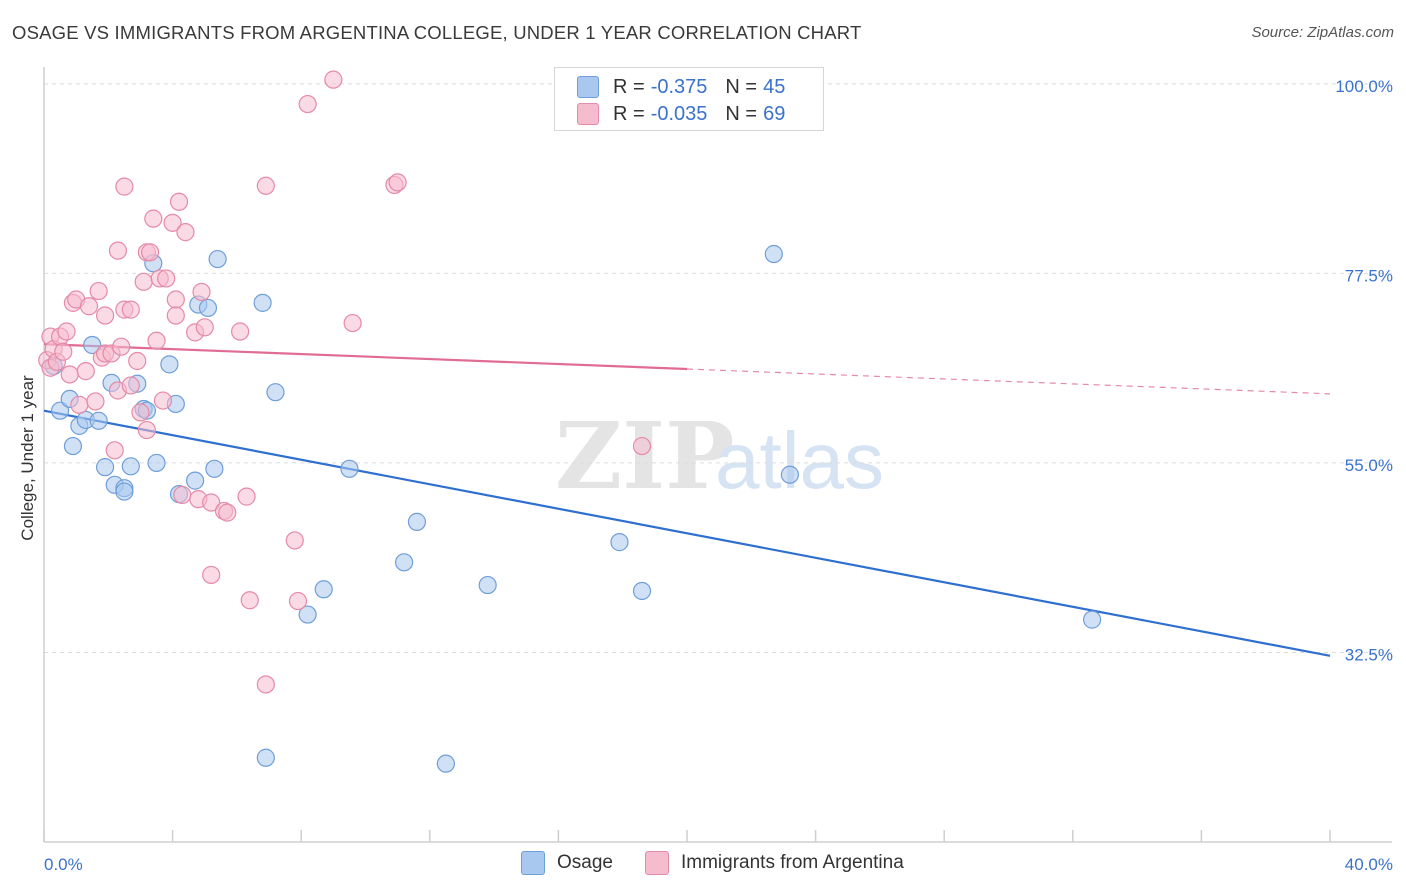 The height and width of the screenshot is (892, 1406). I want to click on legend-item-osage: Osage, so click(567, 863).